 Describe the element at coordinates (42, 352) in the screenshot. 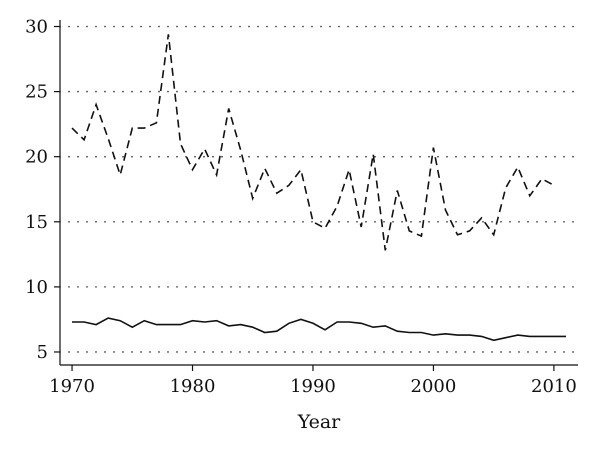

I see `y-tick-label-5: 5` at that location.